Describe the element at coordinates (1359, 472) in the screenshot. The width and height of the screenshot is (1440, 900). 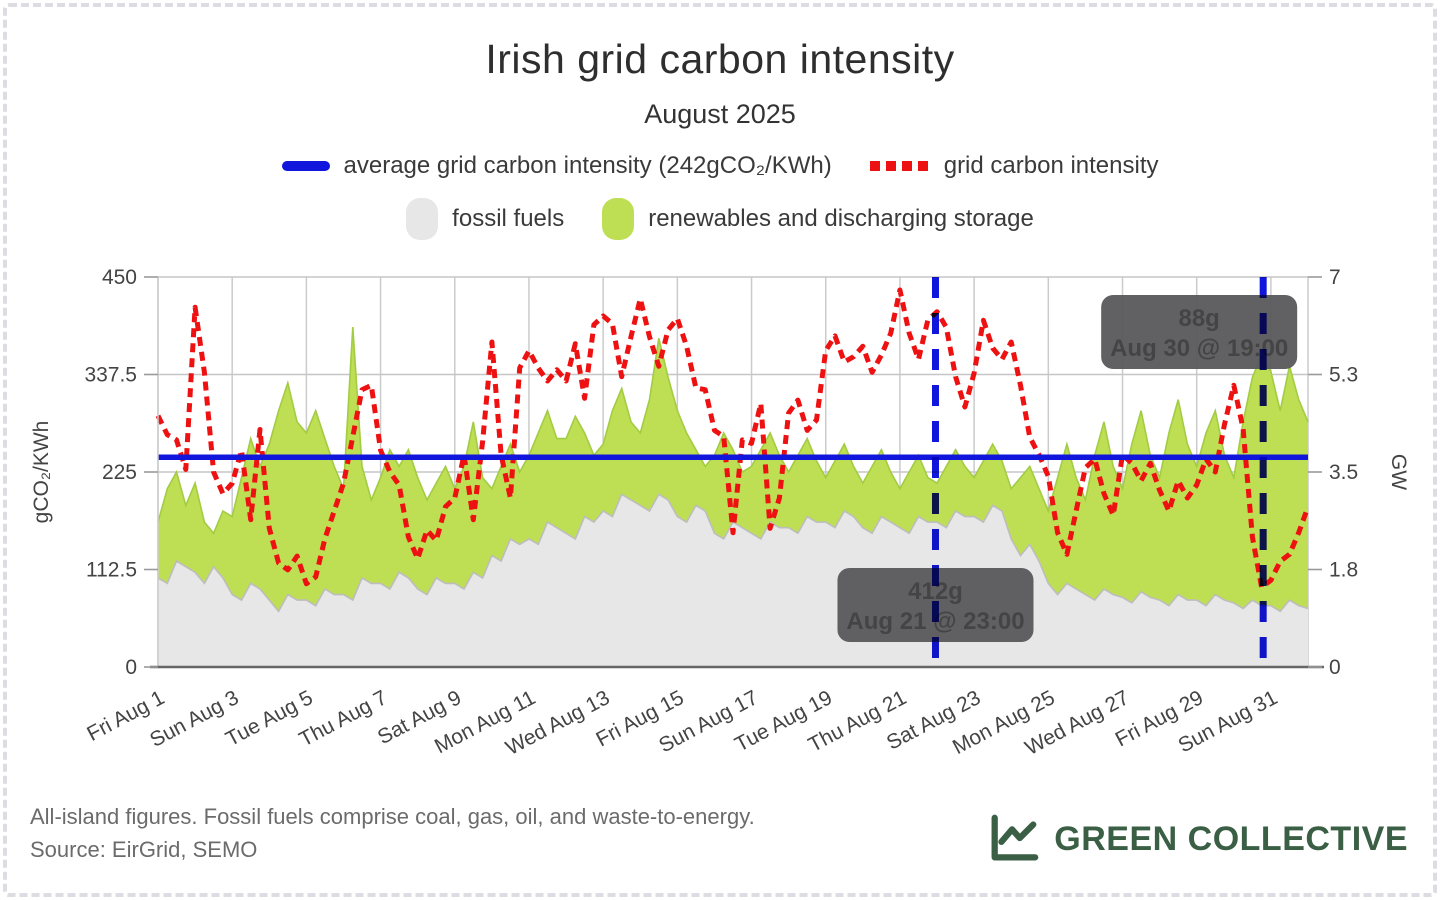
I see `right-axis: 0 1.8 3.5 5.3 7 GW` at that location.